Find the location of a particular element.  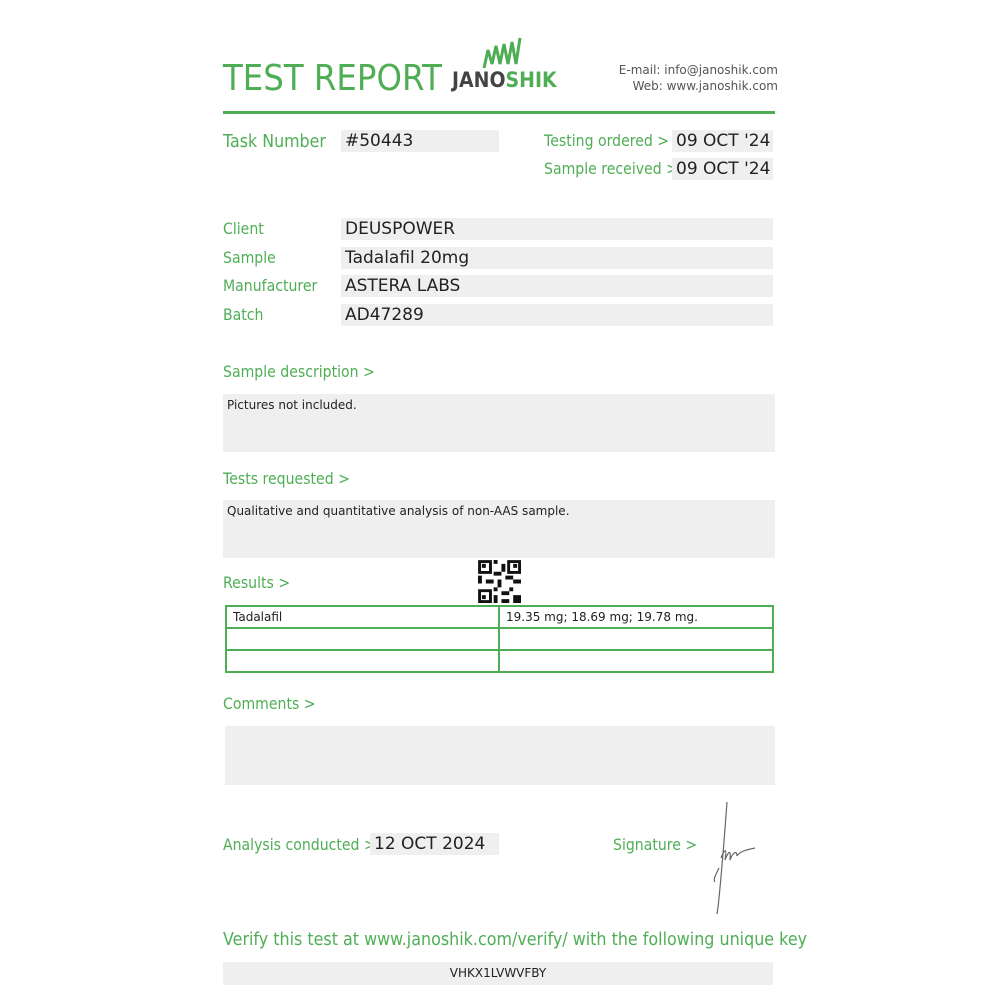

field-row-manufacturer: Manufacturer ASTERA LABS is located at coordinates (499, 289).